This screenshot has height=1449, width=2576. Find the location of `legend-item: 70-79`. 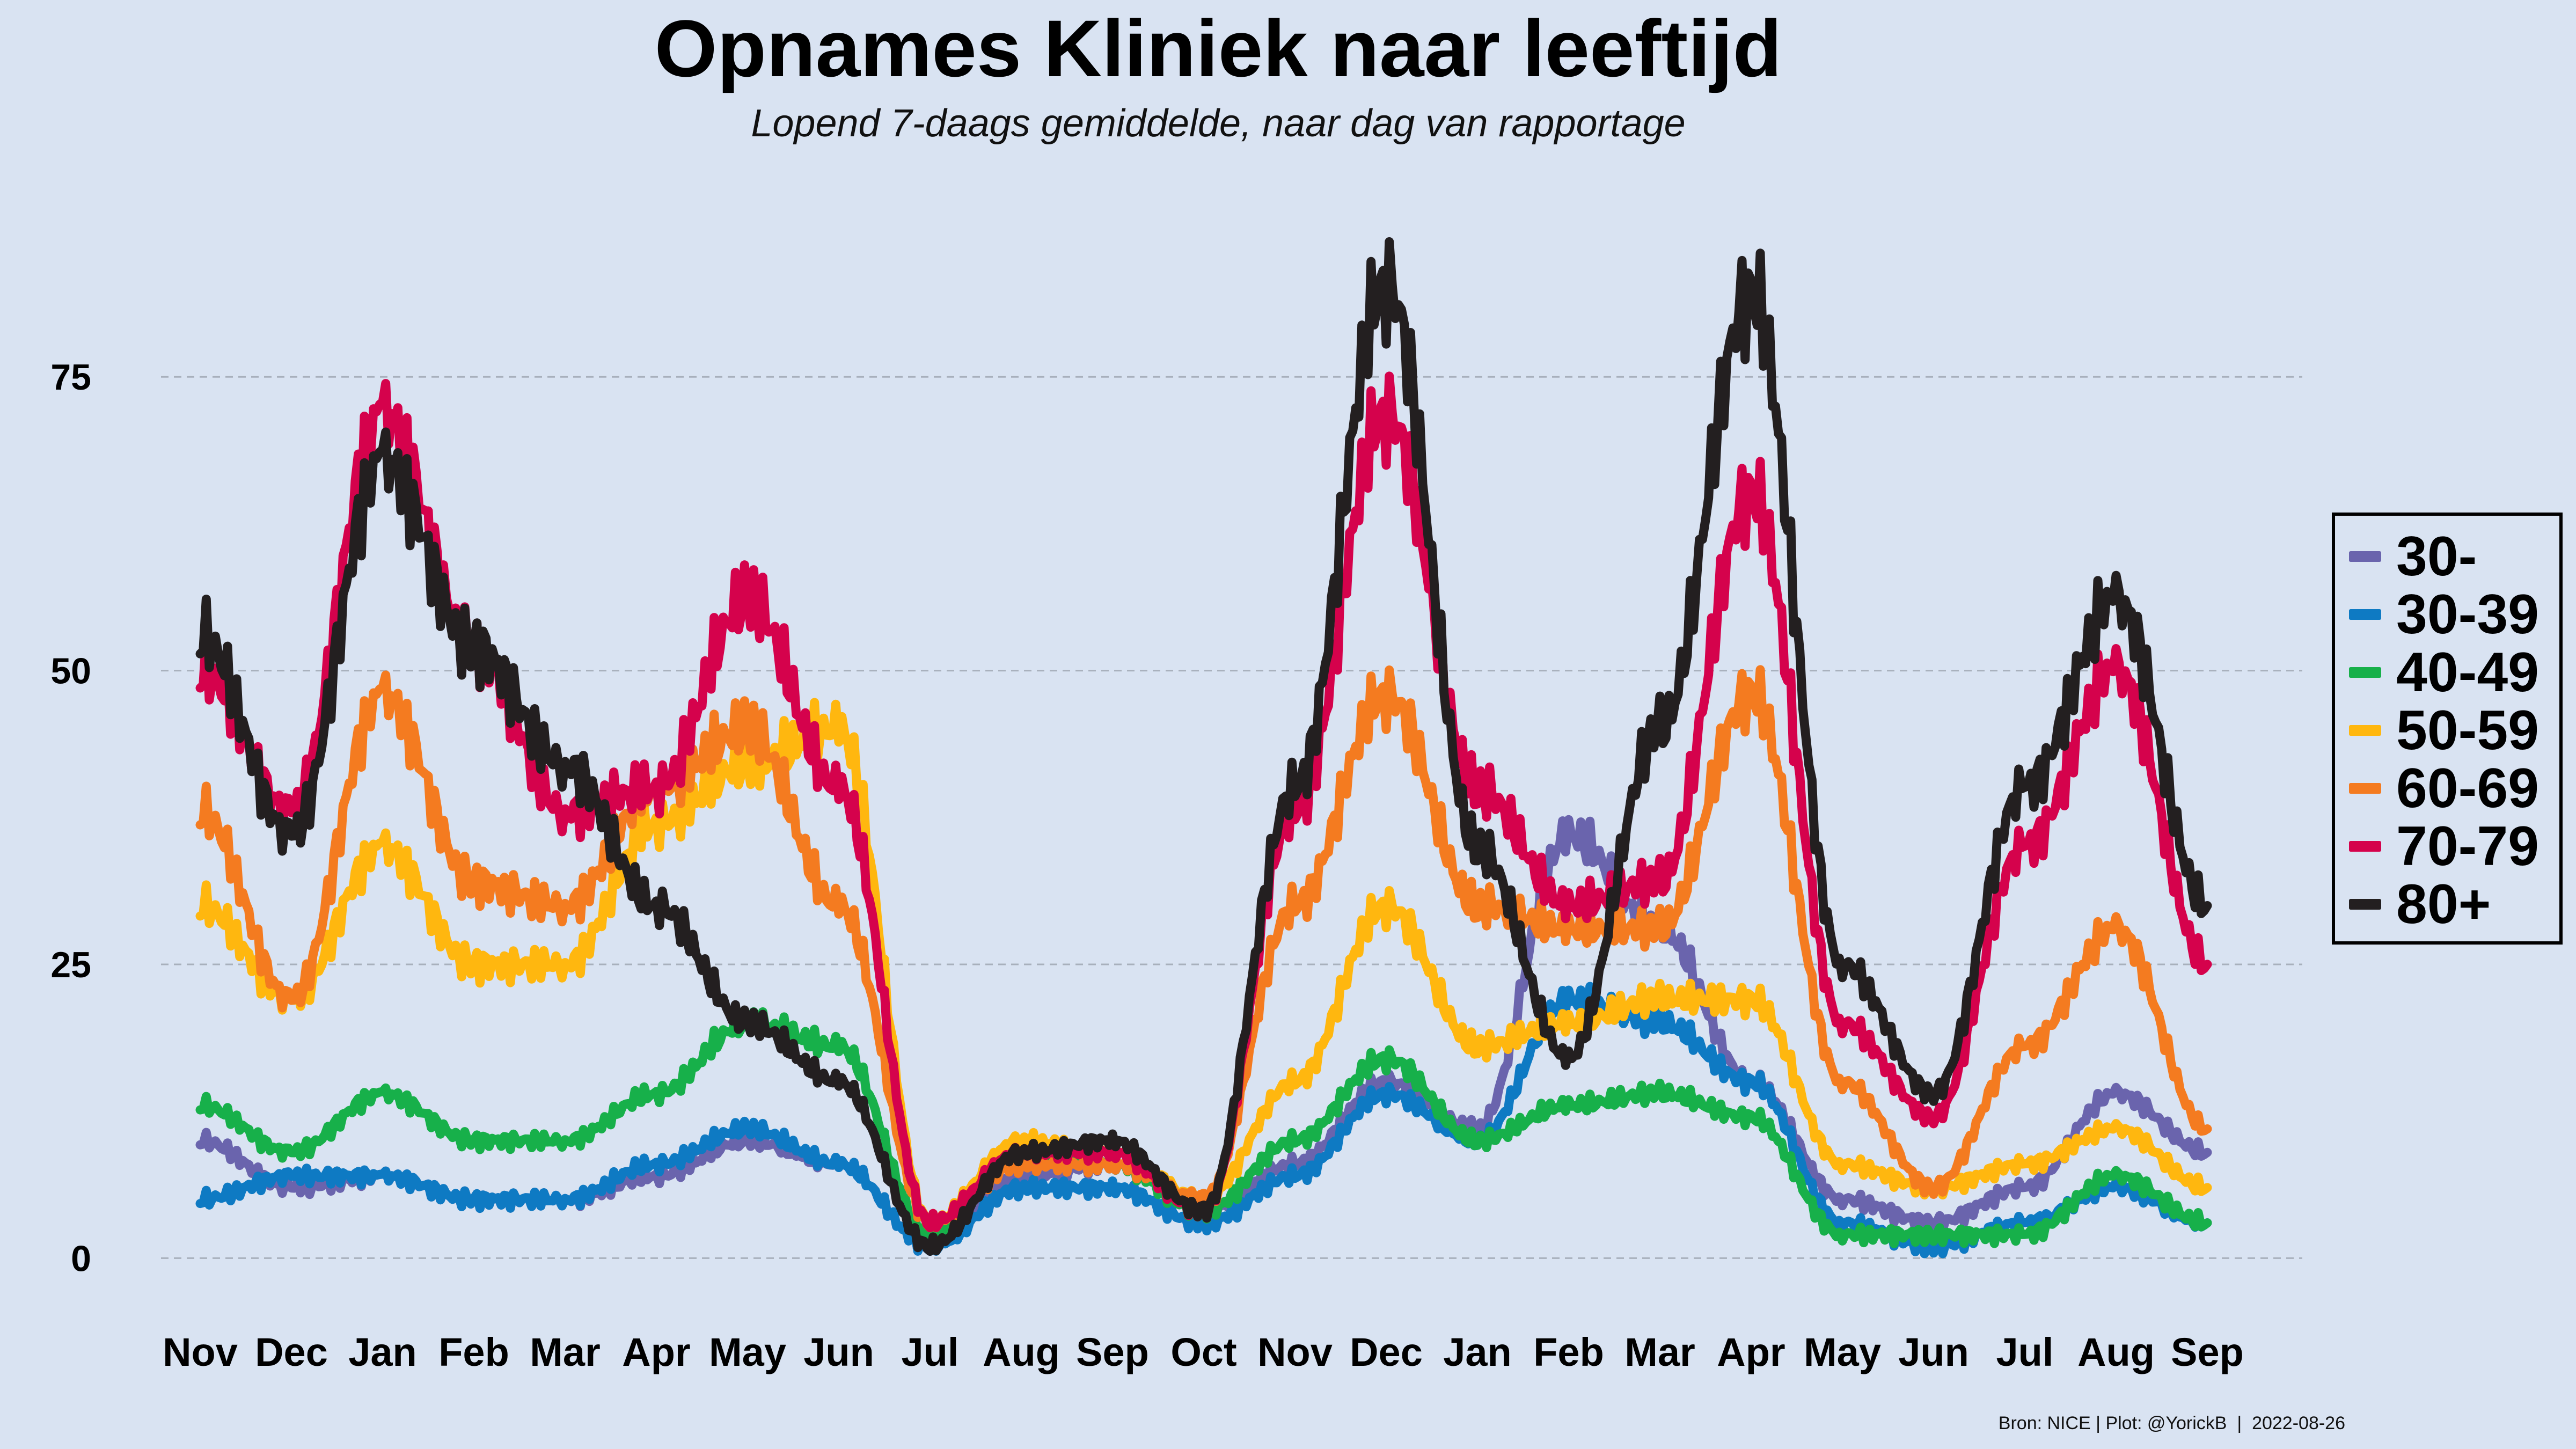

legend-item: 70-79 is located at coordinates (2447, 846).